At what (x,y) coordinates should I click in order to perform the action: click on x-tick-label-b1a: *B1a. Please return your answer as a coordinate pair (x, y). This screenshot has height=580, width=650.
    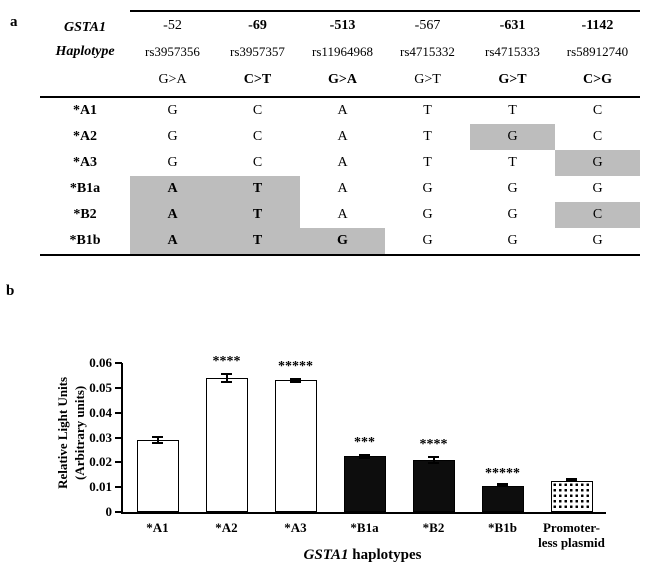
    Looking at the image, I should click on (364, 527).